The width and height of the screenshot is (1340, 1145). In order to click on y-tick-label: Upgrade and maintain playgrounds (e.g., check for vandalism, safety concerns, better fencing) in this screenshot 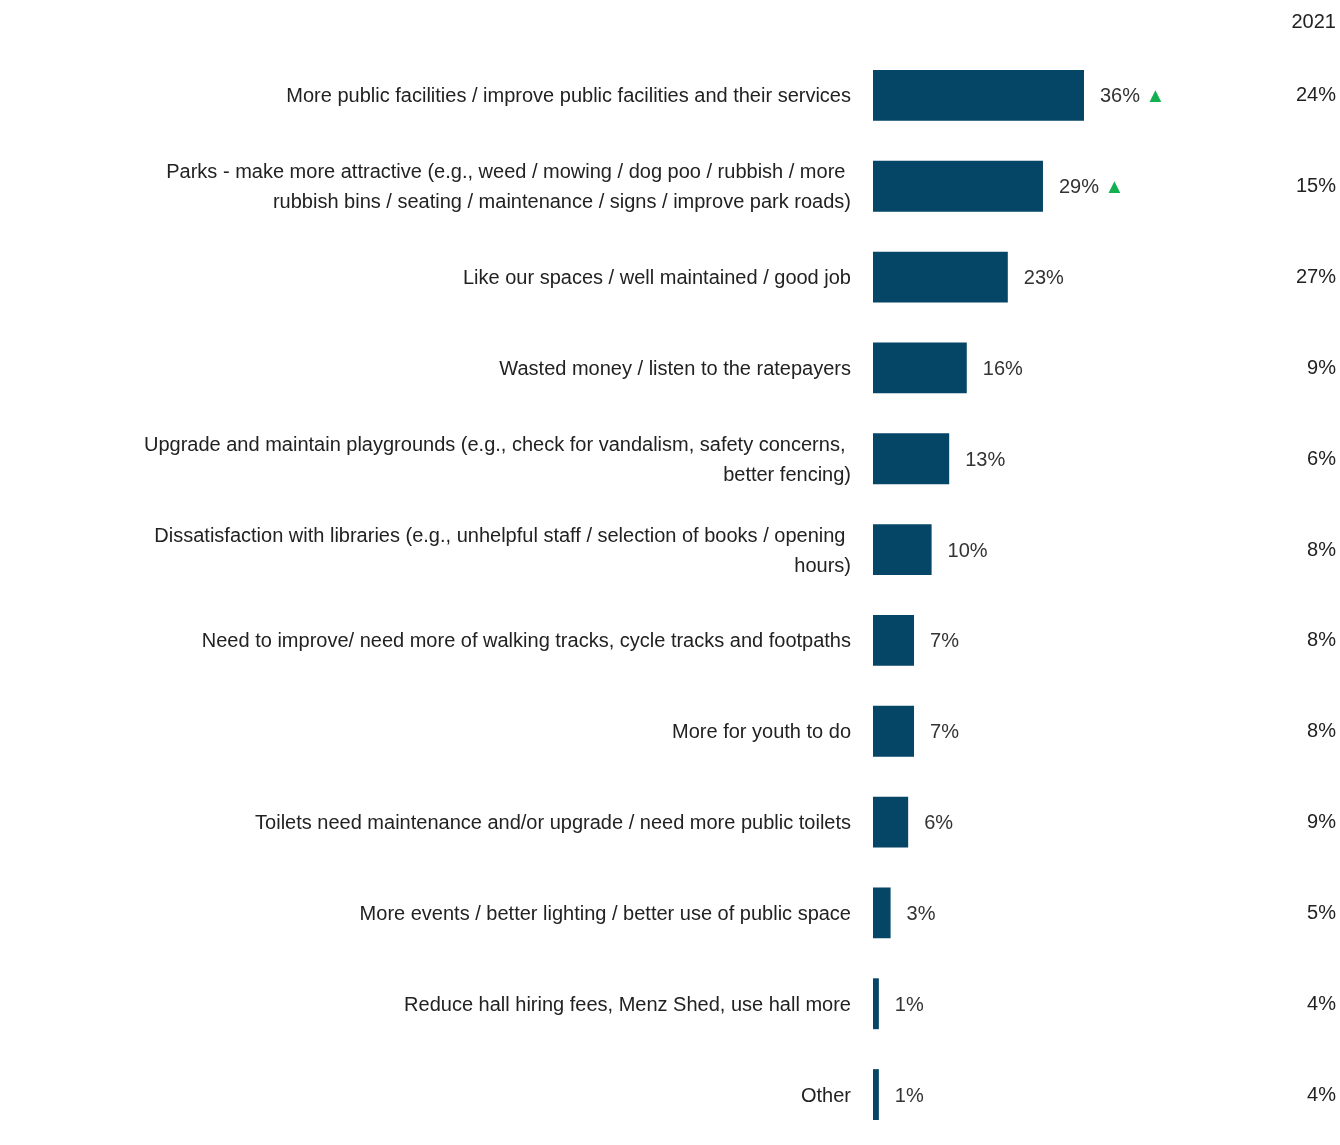, I will do `click(497, 458)`.